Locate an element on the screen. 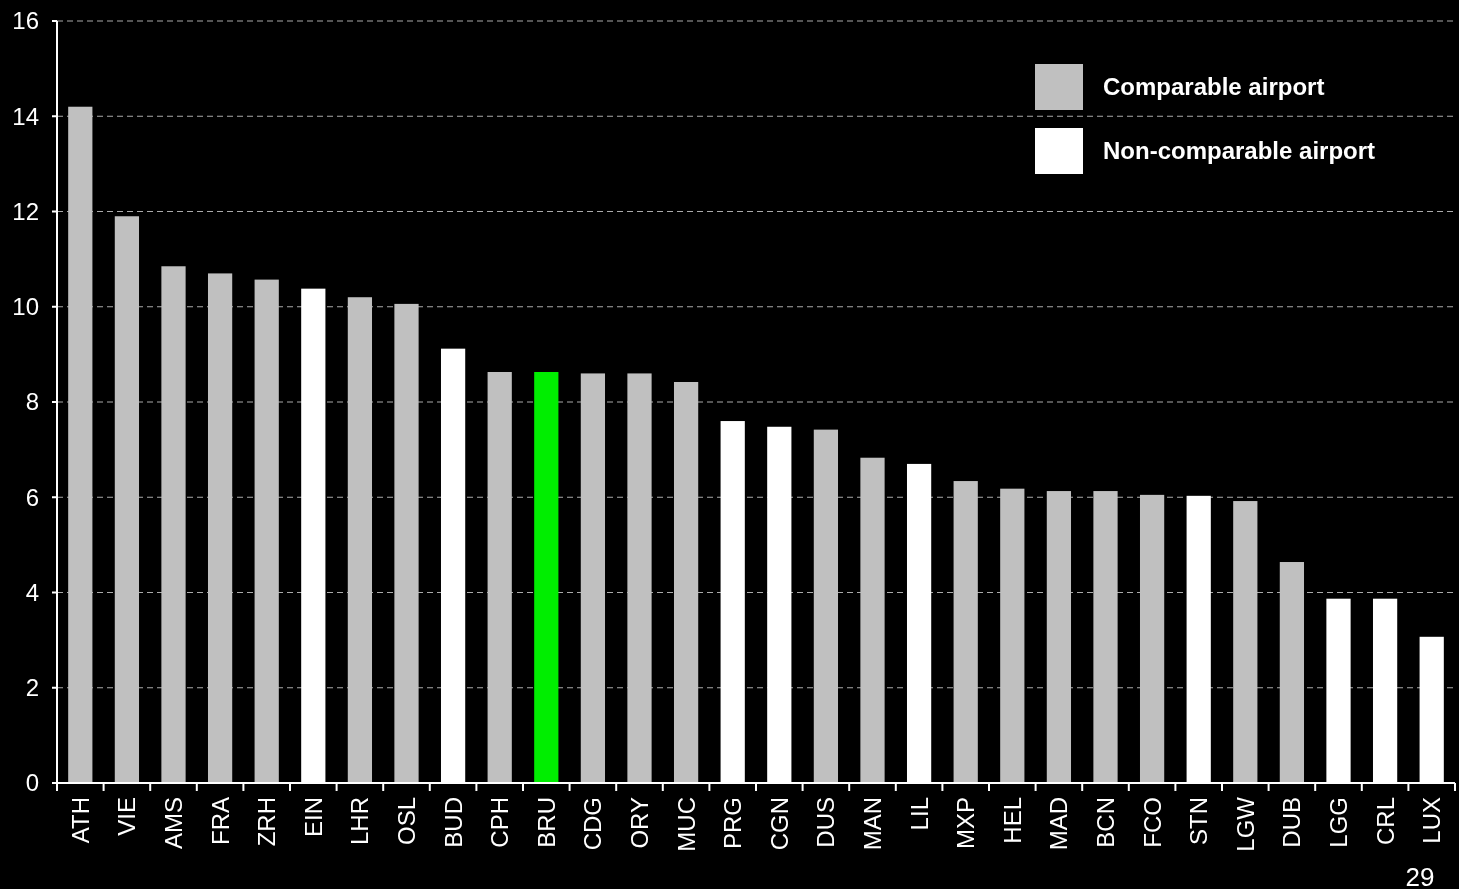 The width and height of the screenshot is (1459, 889). y-tick-label: 8 is located at coordinates (32, 402).